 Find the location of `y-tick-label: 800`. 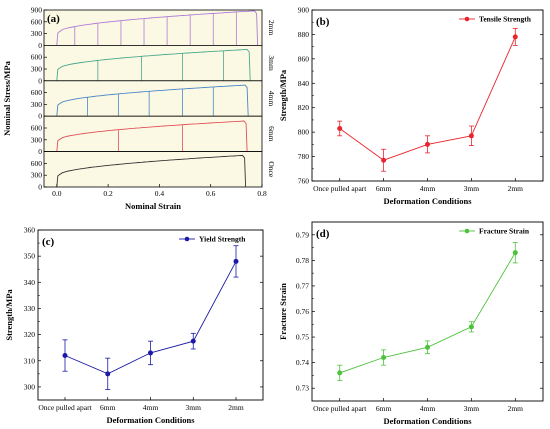

y-tick-label: 800 is located at coordinates (304, 132).